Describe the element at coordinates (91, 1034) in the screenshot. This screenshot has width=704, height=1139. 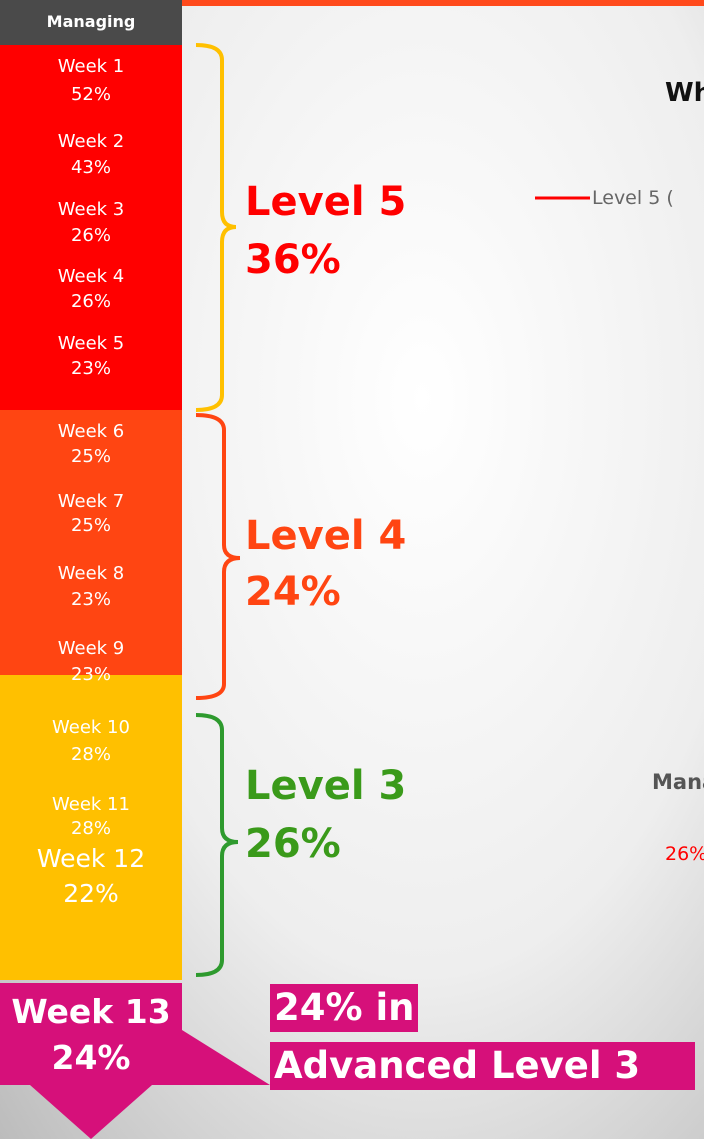
I see `callout-box` at that location.